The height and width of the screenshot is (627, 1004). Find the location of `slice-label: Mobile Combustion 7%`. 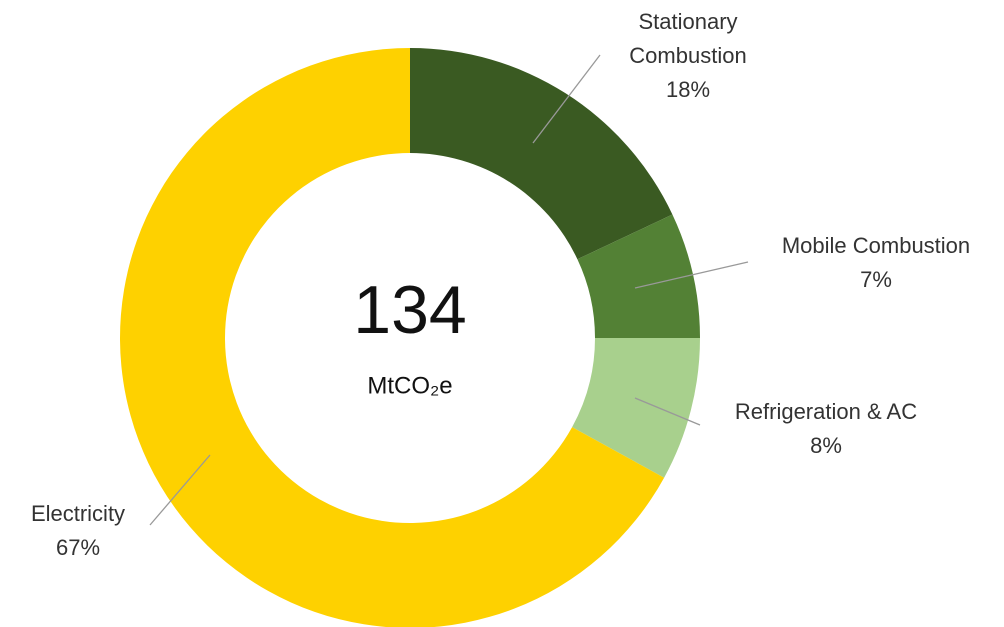

slice-label: Mobile Combustion 7% is located at coordinates (875, 263).